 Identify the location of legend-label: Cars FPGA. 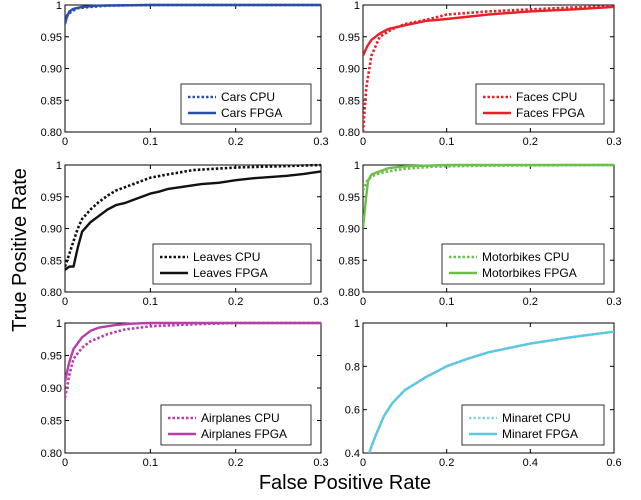
(251, 113).